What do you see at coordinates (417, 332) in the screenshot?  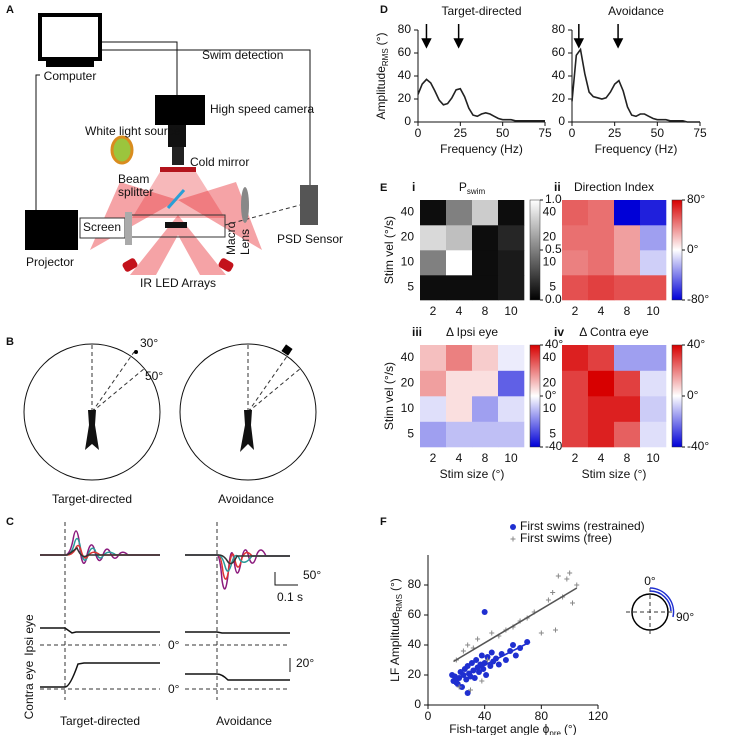 I see `panel-numeral: iii` at bounding box center [417, 332].